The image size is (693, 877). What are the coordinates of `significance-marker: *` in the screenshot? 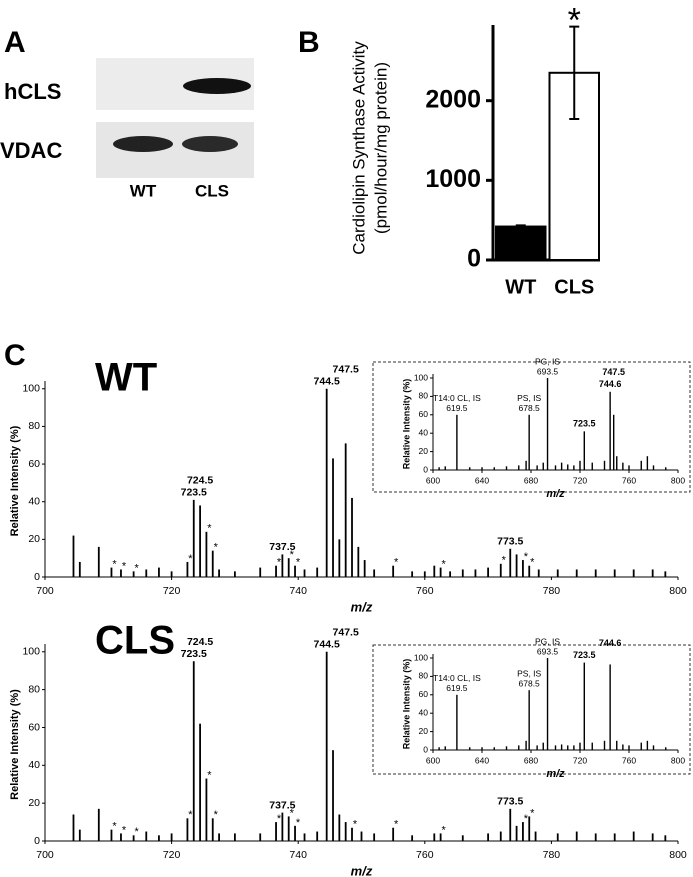 It's located at (574, 21).